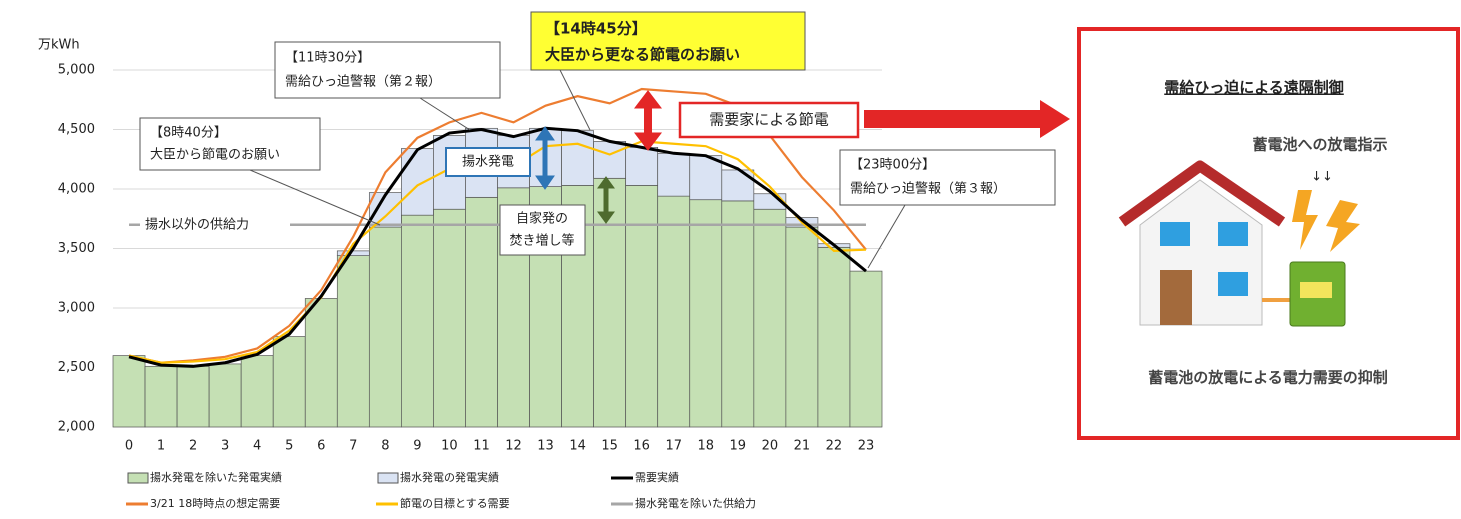  I want to click on pumped-label: 揚水発電, so click(488, 162).